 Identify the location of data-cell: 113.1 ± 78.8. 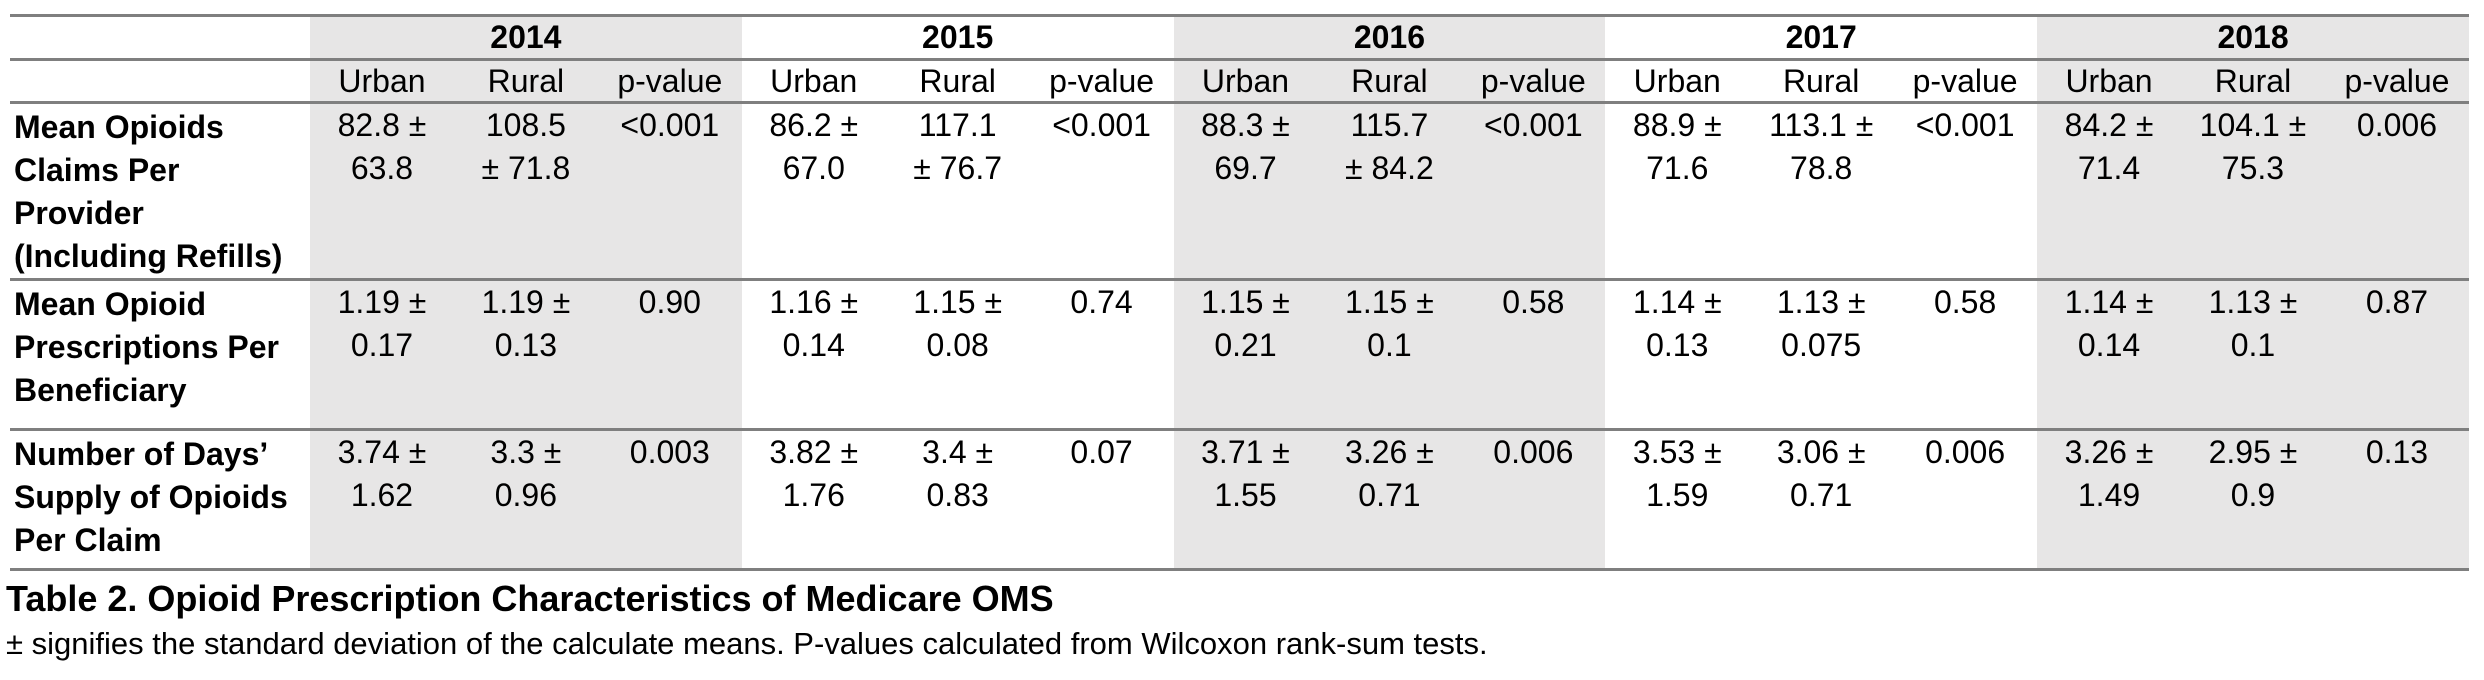
(1821, 191).